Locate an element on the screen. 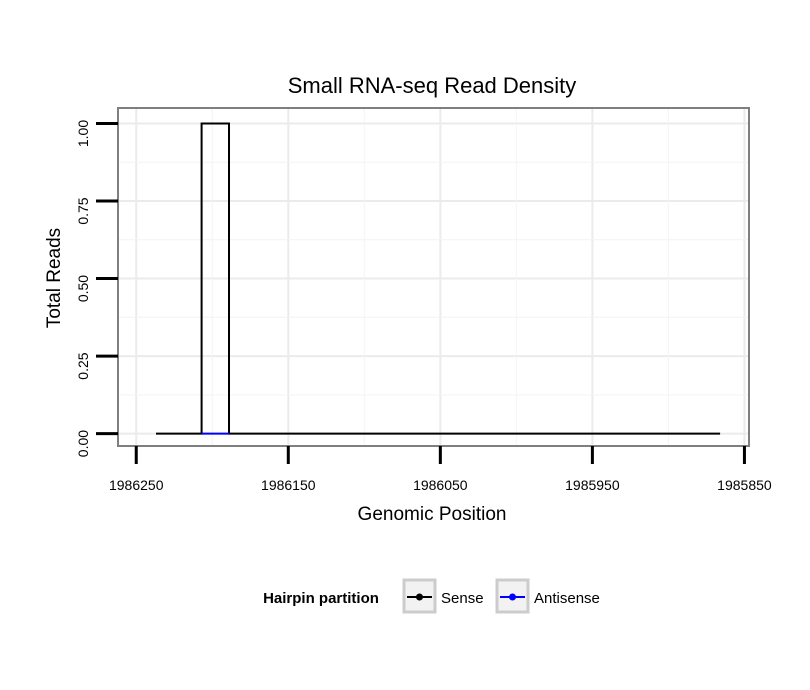  legend-items: Sense Antisense is located at coordinates (501, 596).